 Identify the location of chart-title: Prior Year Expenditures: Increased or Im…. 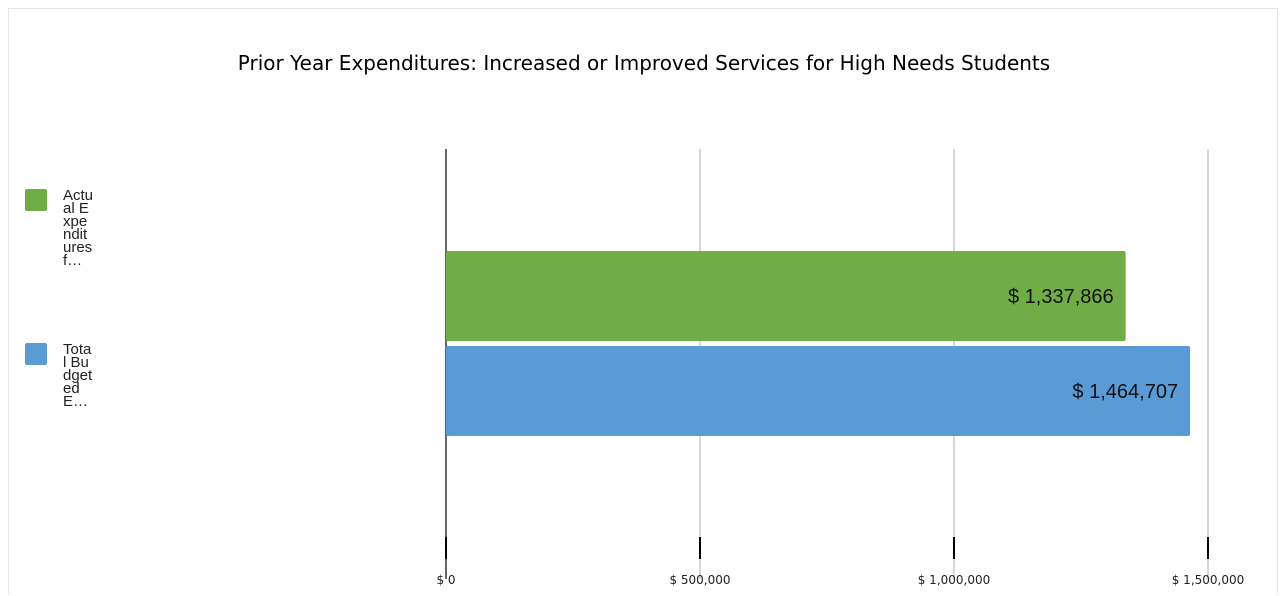
(644, 63).